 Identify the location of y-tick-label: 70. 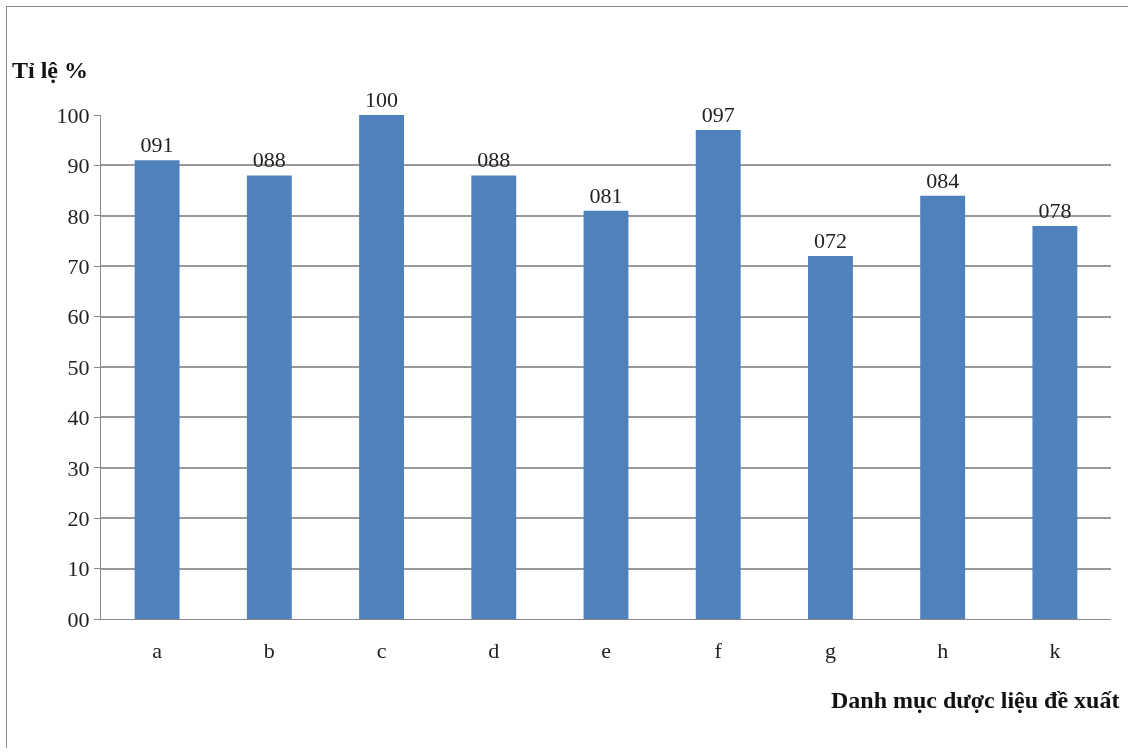
(78, 266).